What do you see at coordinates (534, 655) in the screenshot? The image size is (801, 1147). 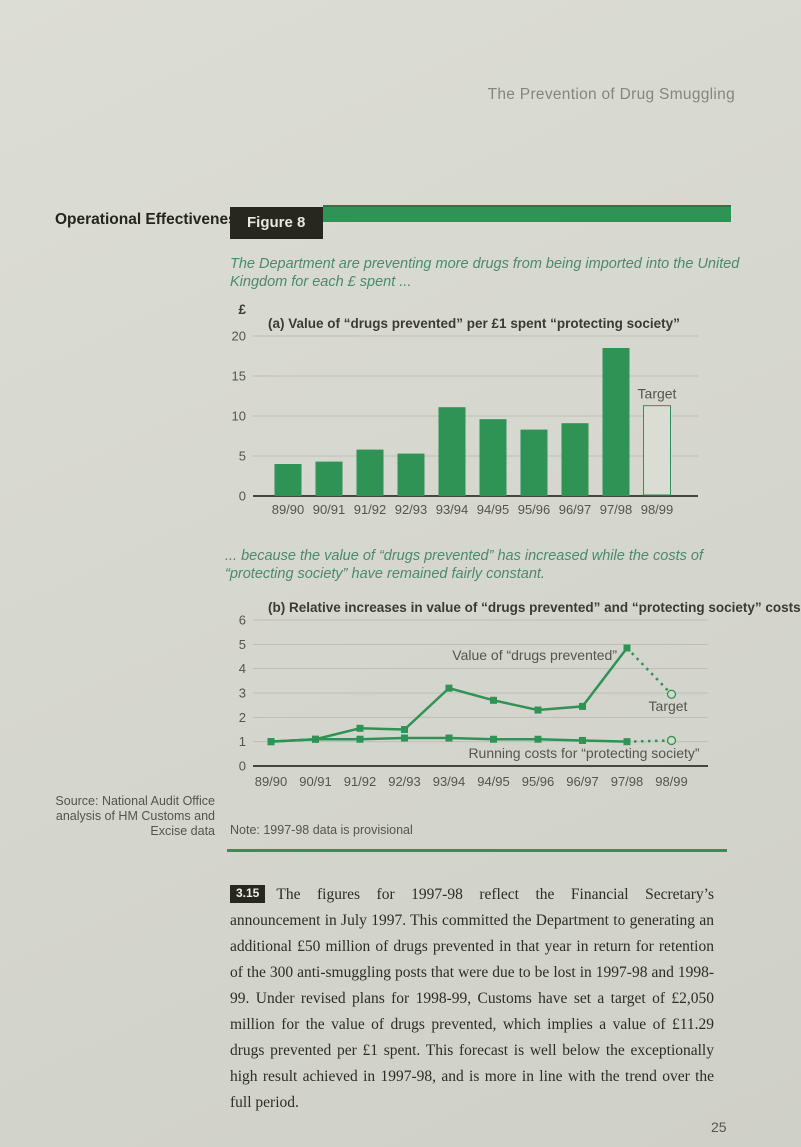 I see `series-label-drugs-prevented: Value of “drugs prevented”` at bounding box center [534, 655].